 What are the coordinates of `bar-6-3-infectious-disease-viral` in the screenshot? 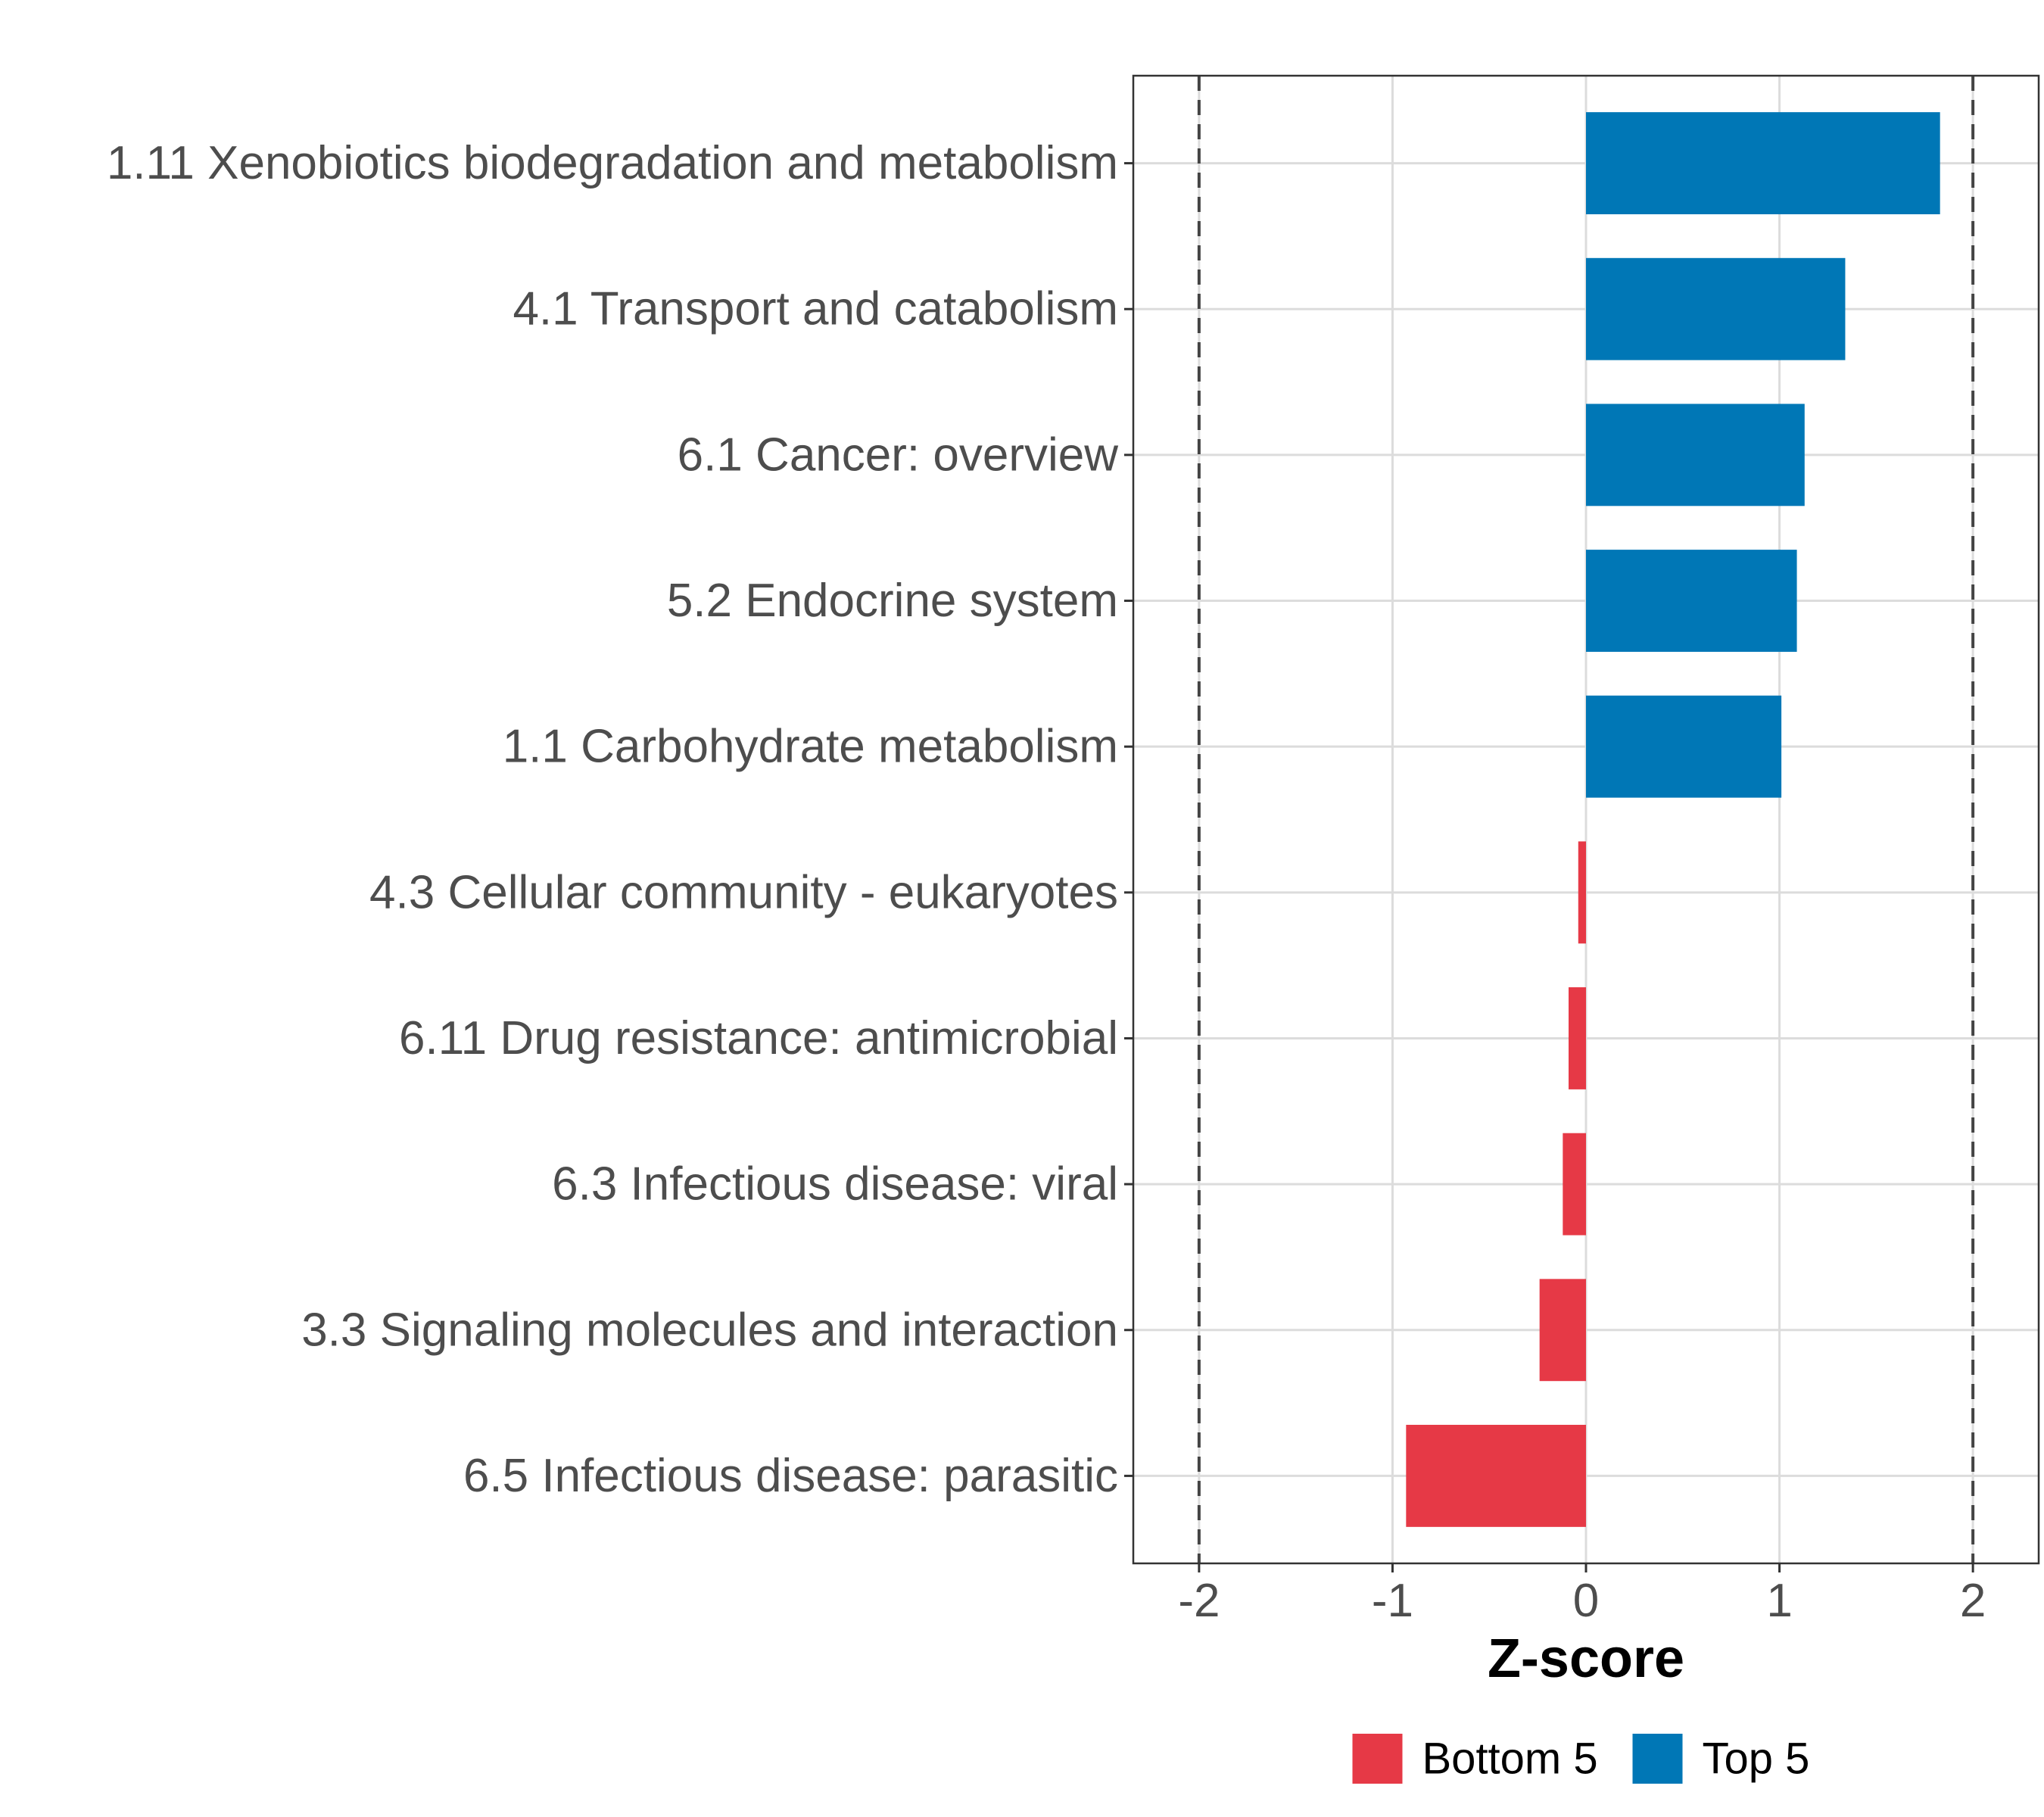 It's located at (1574, 1184).